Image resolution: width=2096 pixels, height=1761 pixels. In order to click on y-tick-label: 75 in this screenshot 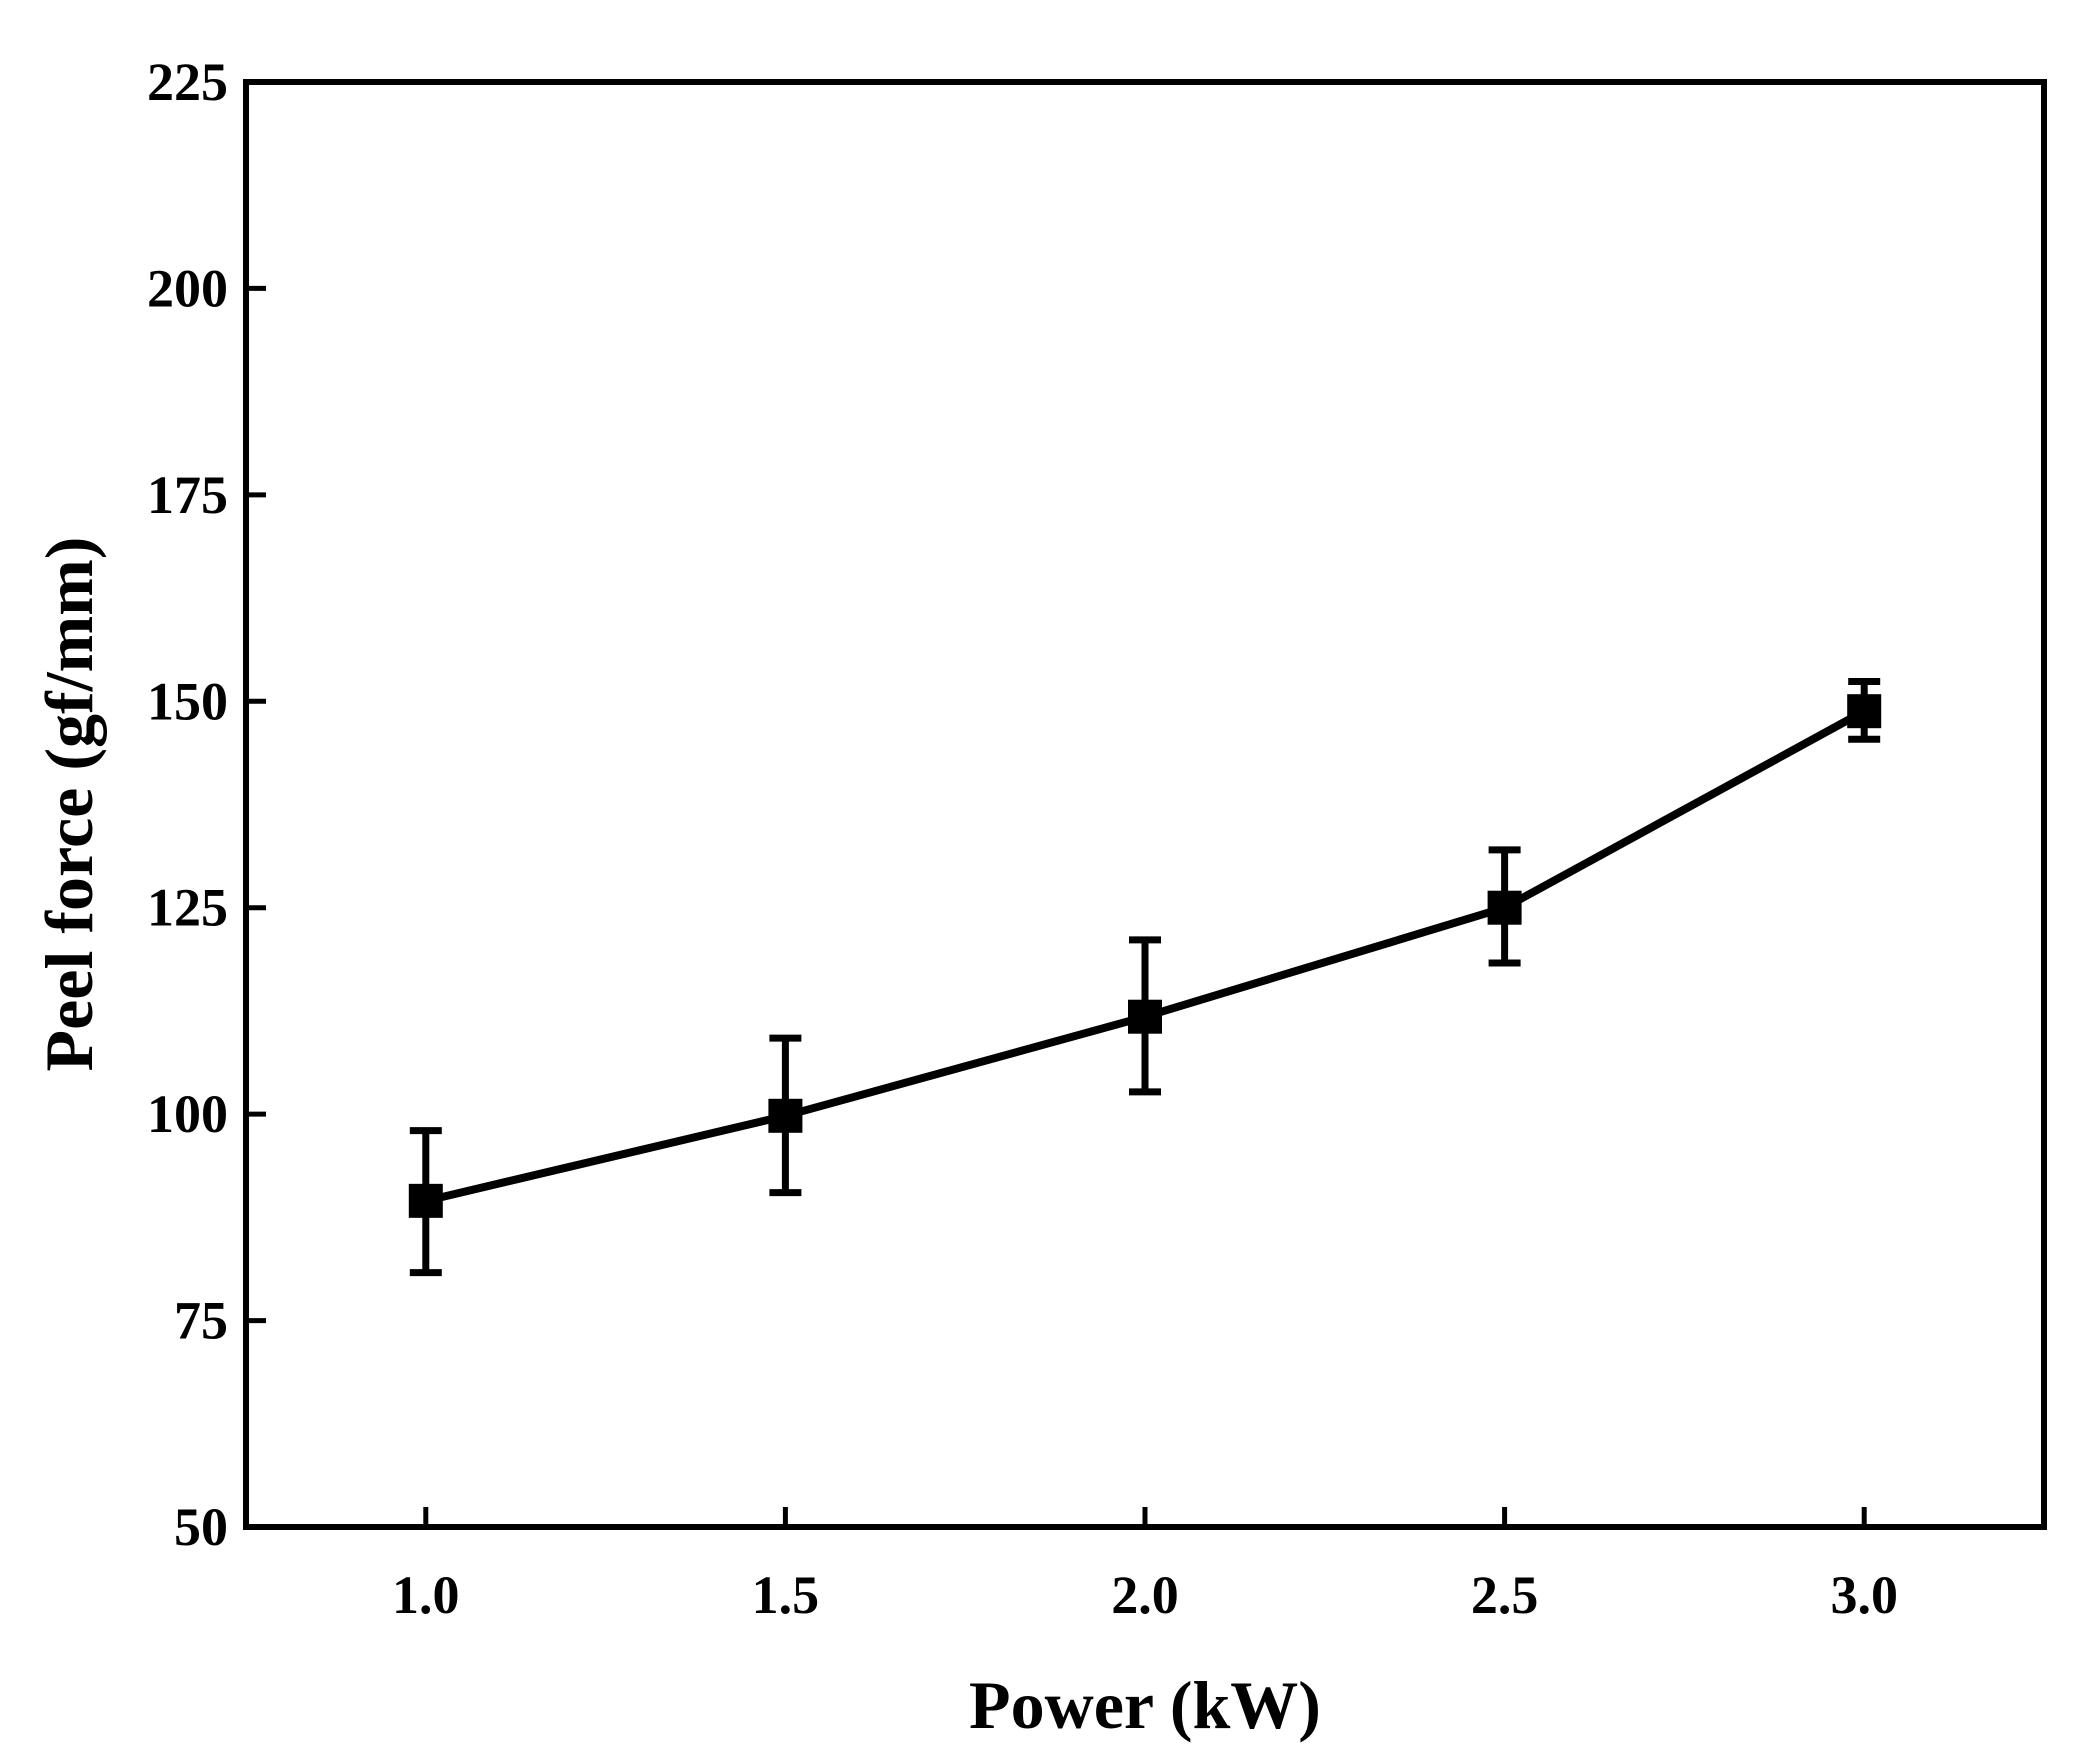, I will do `click(201, 1321)`.